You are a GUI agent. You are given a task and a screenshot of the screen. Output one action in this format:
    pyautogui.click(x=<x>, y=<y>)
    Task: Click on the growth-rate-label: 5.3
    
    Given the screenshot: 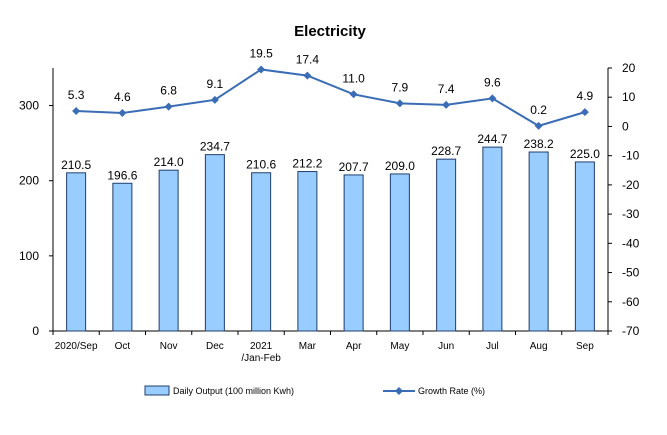 What is the action you would take?
    pyautogui.click(x=76, y=95)
    